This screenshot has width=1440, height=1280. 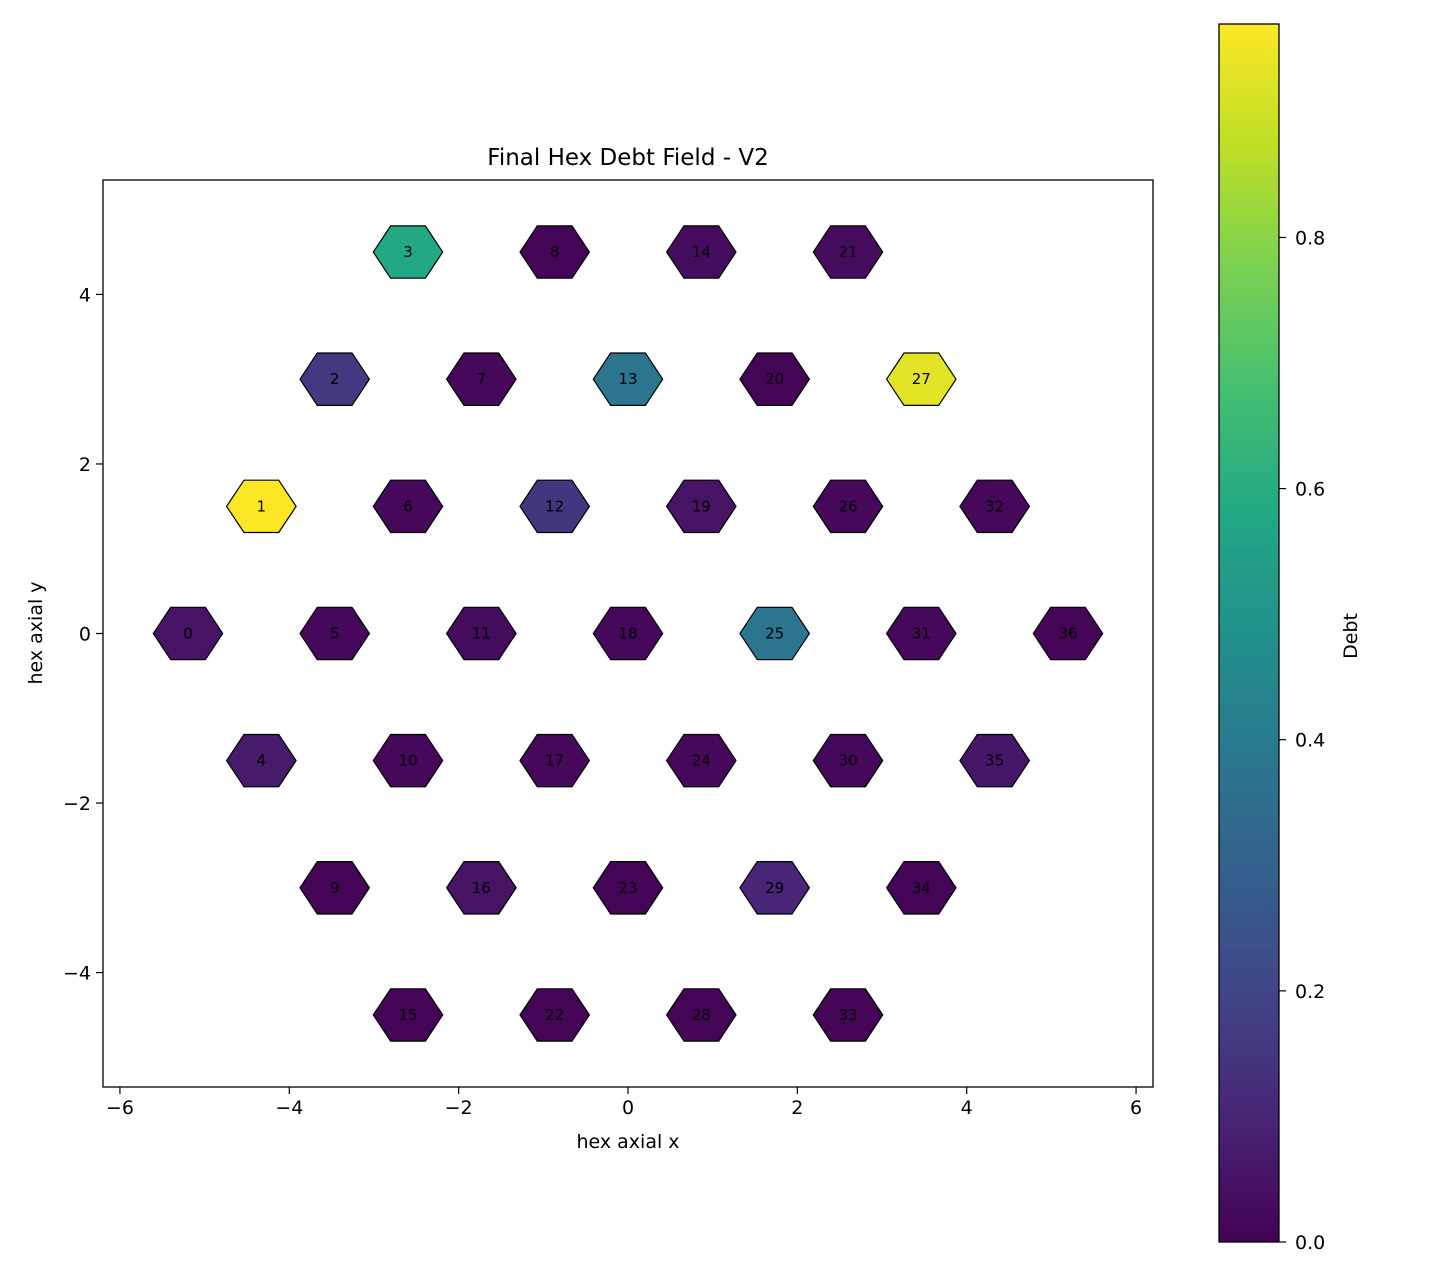 I want to click on hex-label-15: 15, so click(x=407, y=1015).